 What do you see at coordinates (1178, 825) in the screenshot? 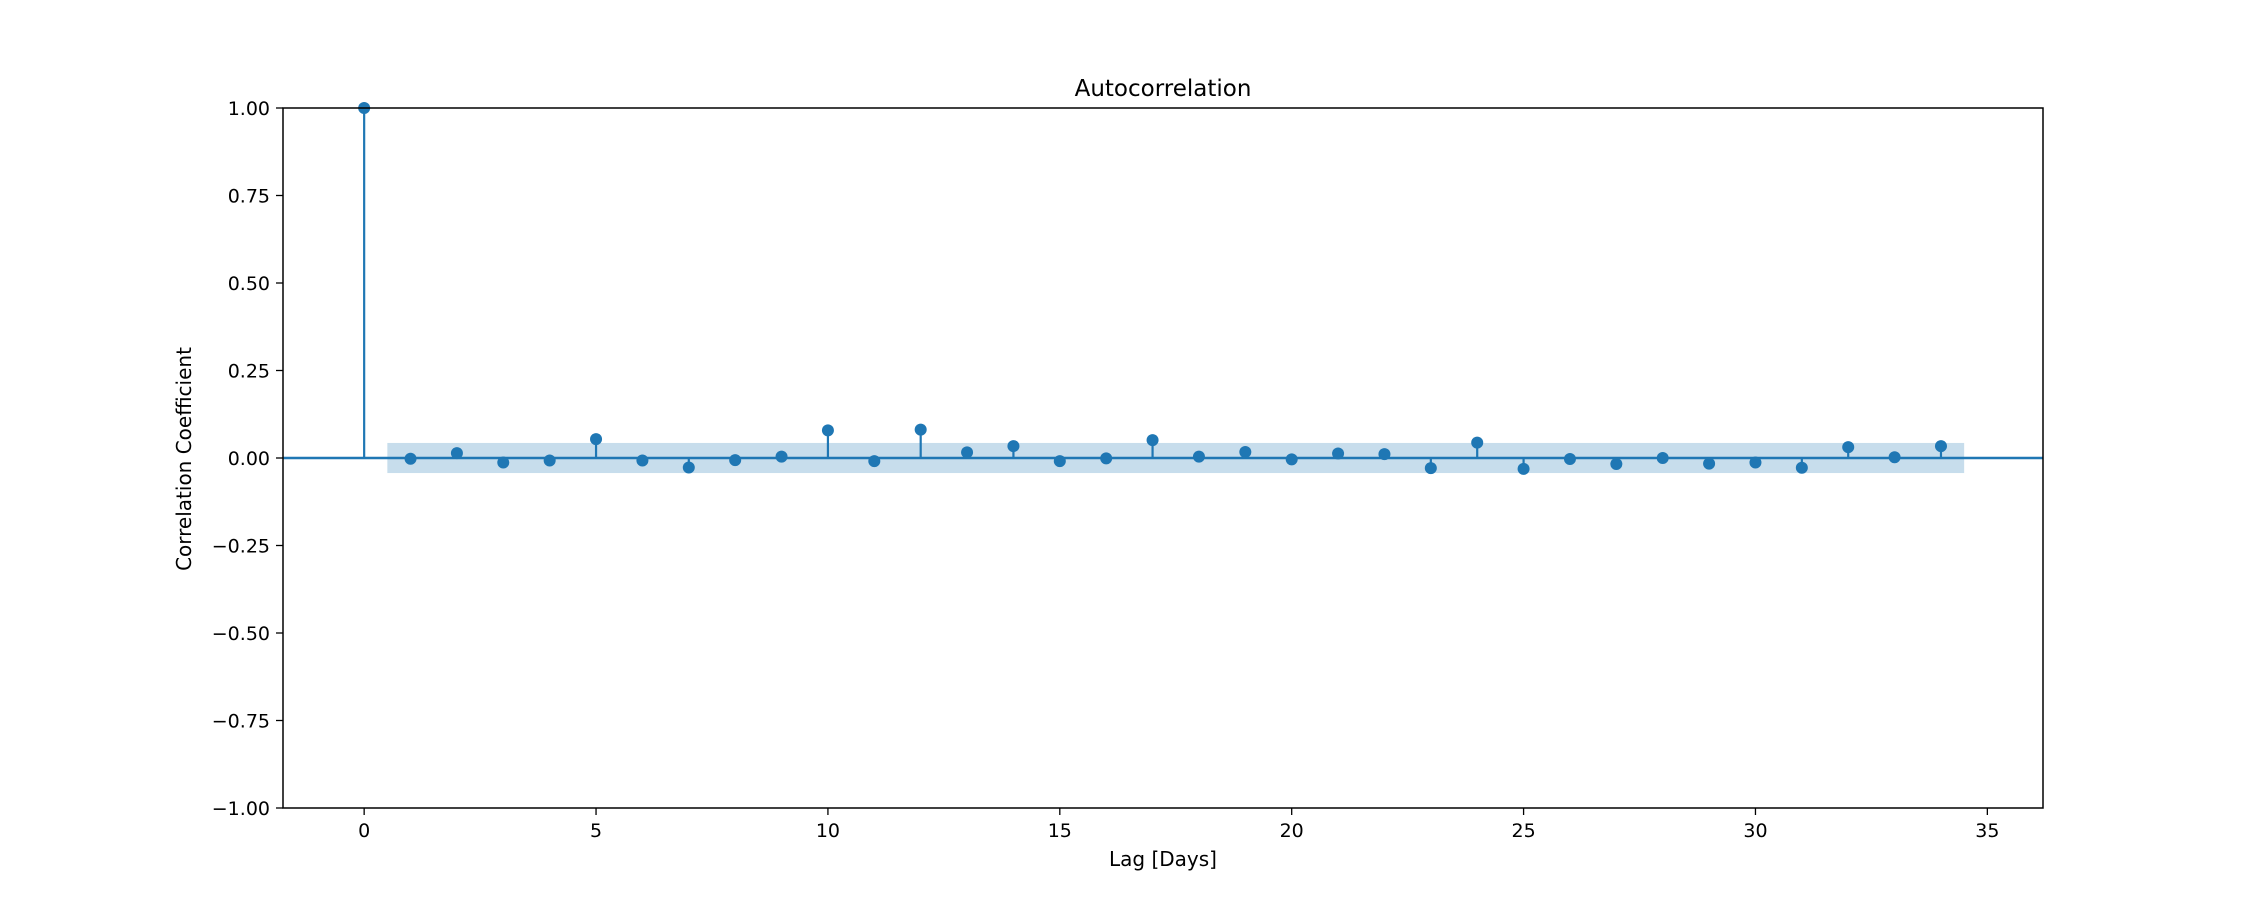
I see `x-axis-ticks: 0 5 10 15 20 25 30 35` at bounding box center [1178, 825].